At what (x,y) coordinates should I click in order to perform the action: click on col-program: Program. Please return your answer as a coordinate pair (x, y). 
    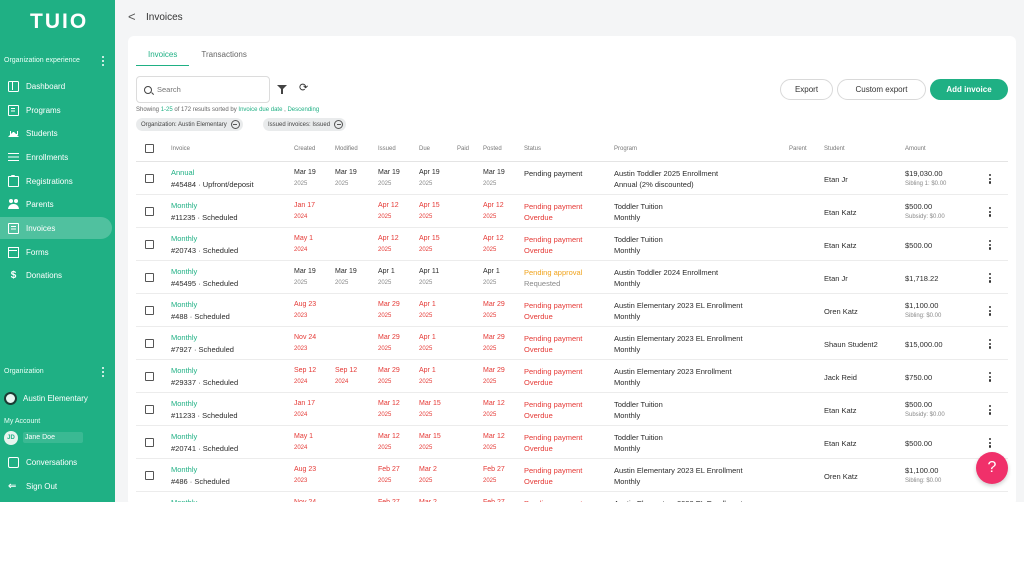
    Looking at the image, I should click on (626, 149).